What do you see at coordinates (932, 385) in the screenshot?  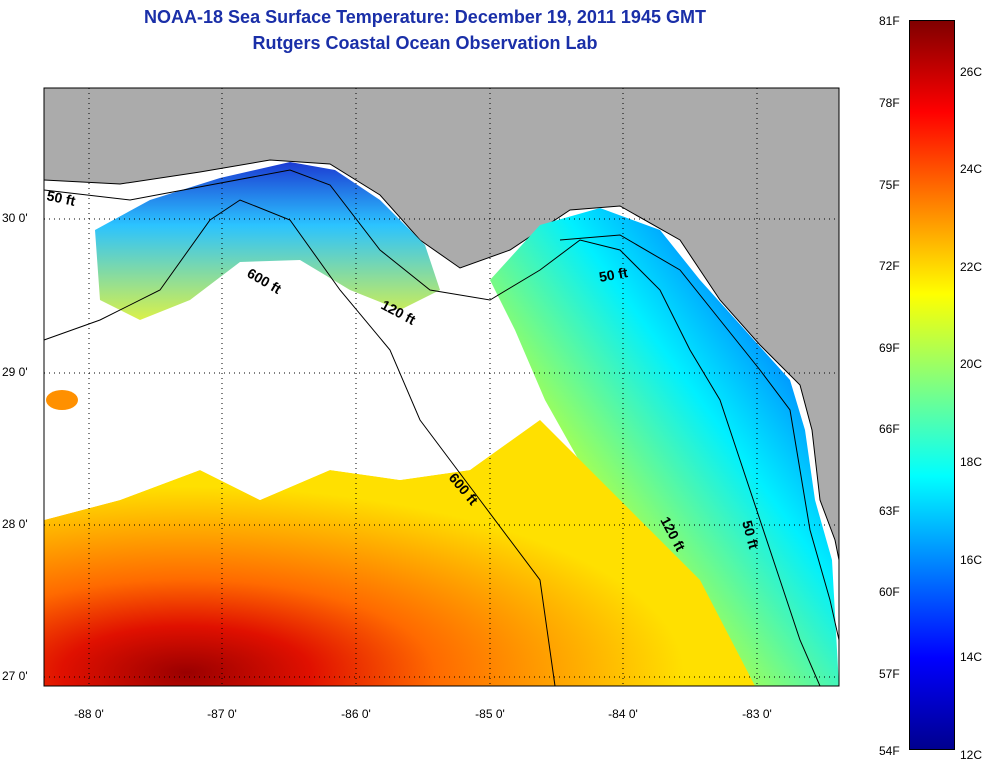 I see `temperature-colorbar` at bounding box center [932, 385].